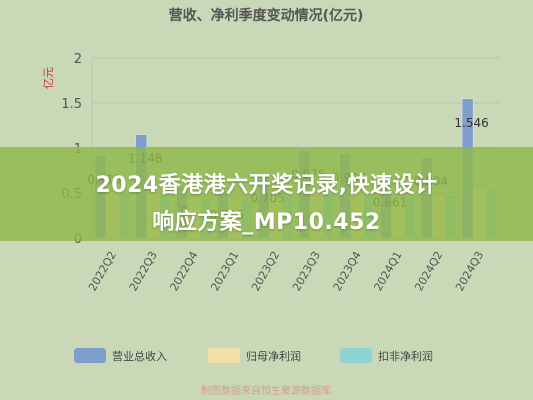 This screenshot has height=400, width=533. What do you see at coordinates (347, 271) in the screenshot?
I see `x-tick-label: 2023Q4` at bounding box center [347, 271].